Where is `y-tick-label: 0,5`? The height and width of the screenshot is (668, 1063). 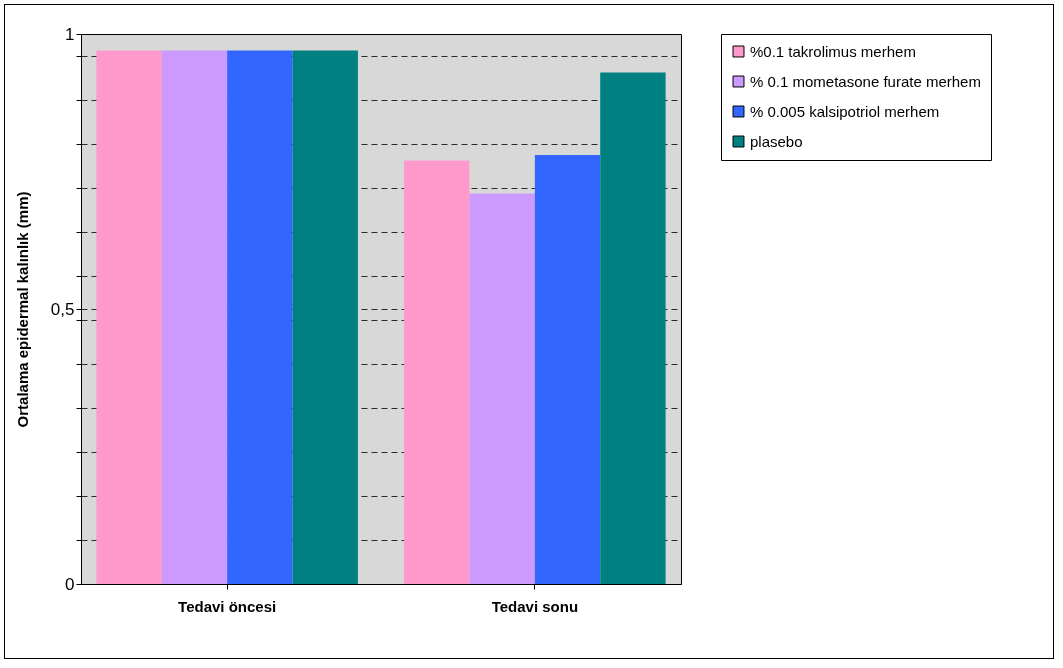 y-tick-label: 0,5 is located at coordinates (62, 309).